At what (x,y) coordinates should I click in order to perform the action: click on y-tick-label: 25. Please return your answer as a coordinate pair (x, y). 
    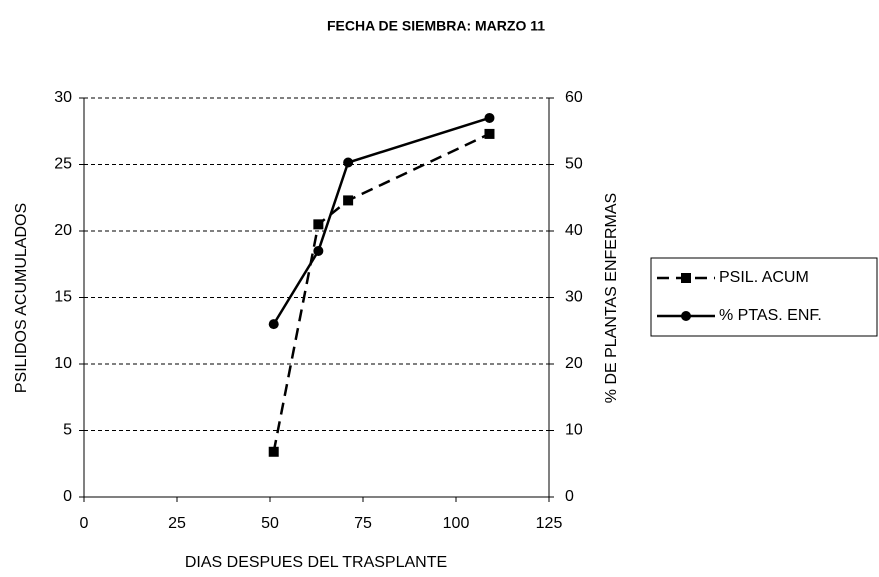
    Looking at the image, I should click on (63, 164).